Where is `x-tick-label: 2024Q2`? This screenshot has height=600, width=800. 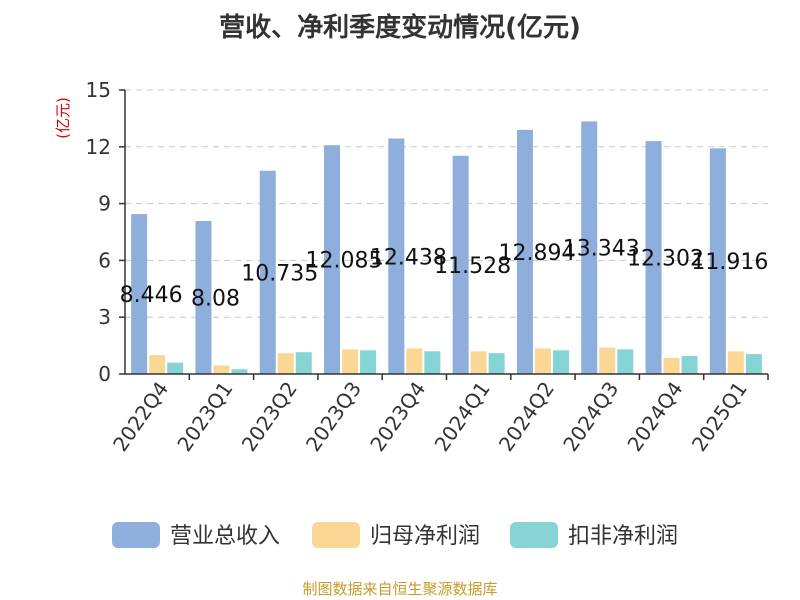 x-tick-label: 2024Q2 is located at coordinates (526, 416).